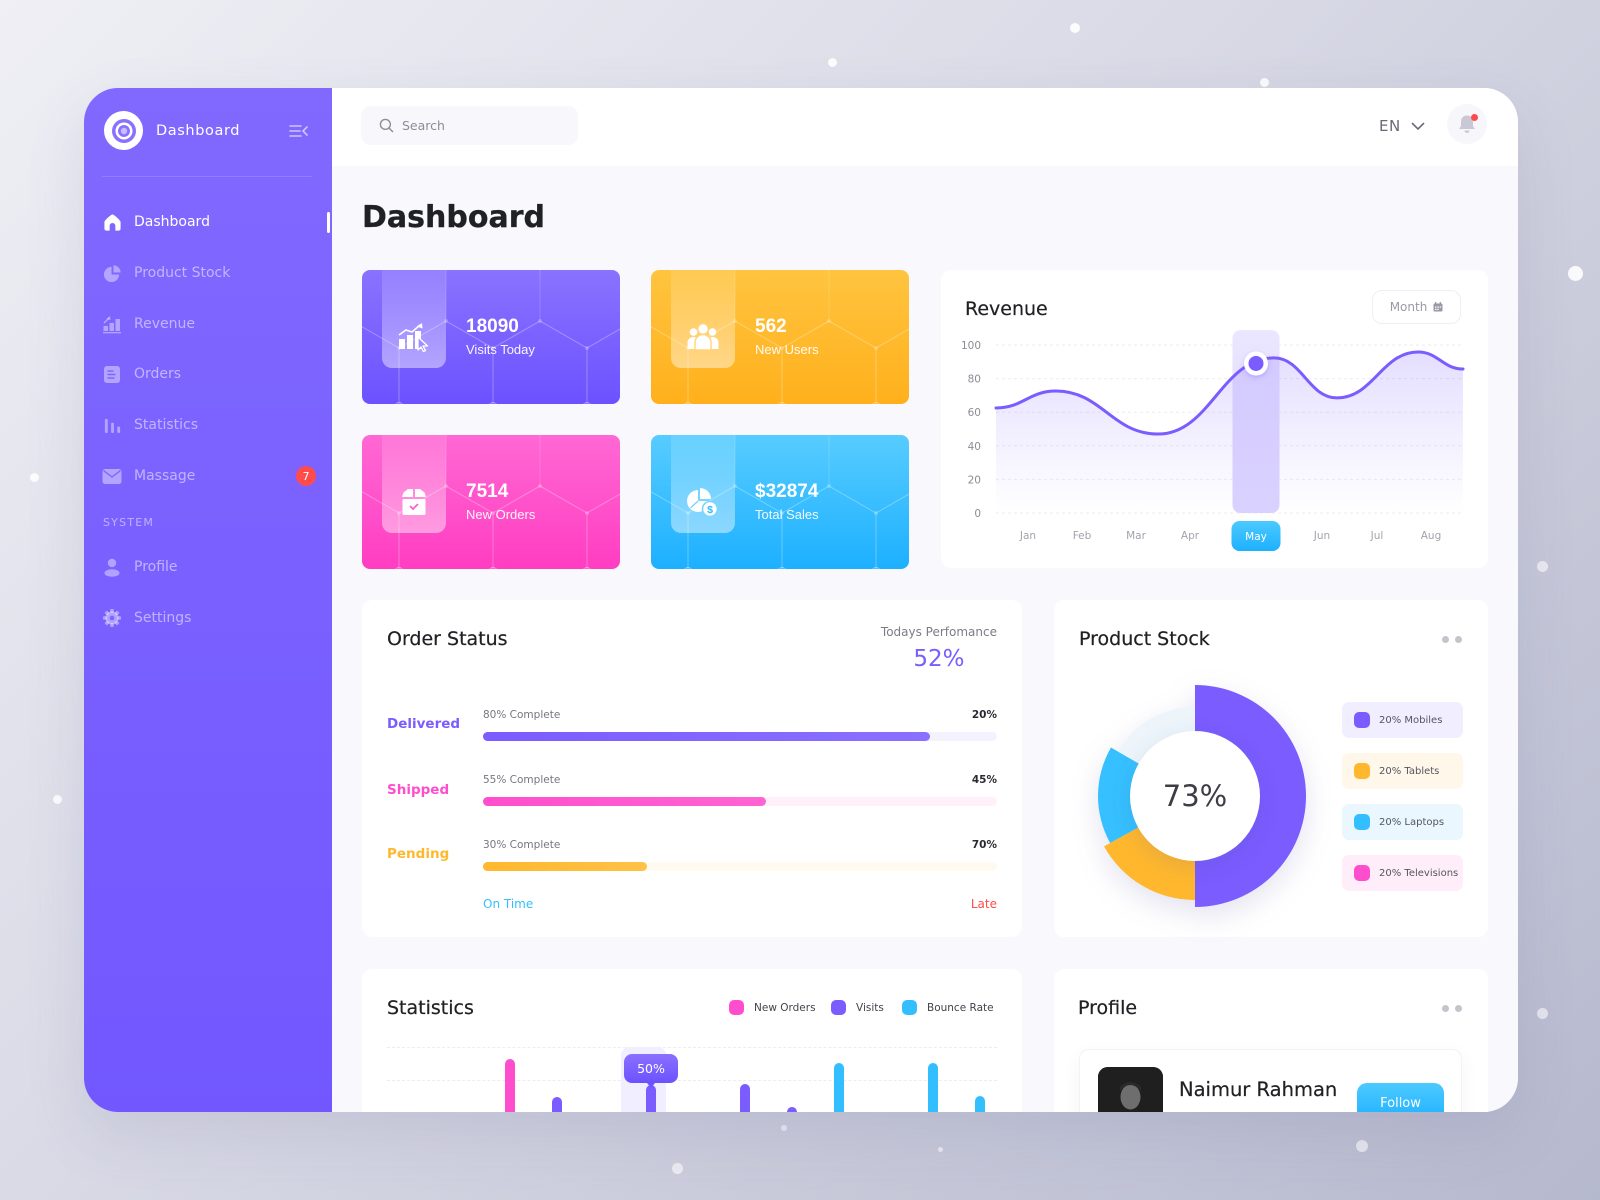  I want to click on revenue-marker, so click(1256, 363).